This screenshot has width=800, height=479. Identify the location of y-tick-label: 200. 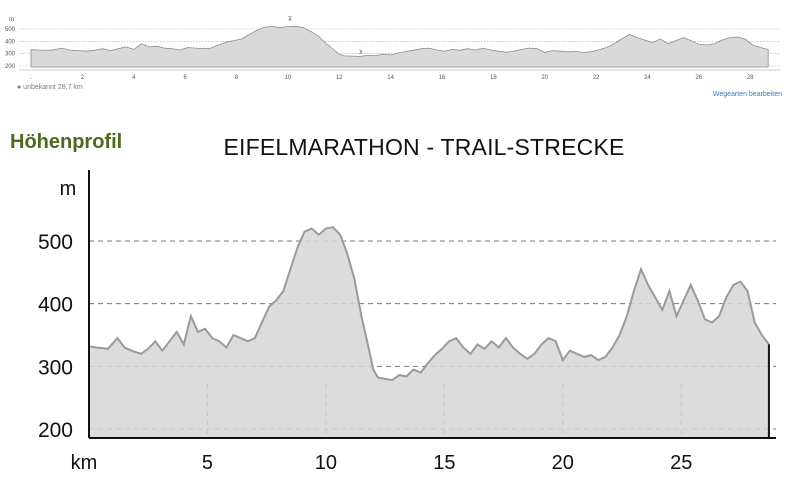
(55, 430).